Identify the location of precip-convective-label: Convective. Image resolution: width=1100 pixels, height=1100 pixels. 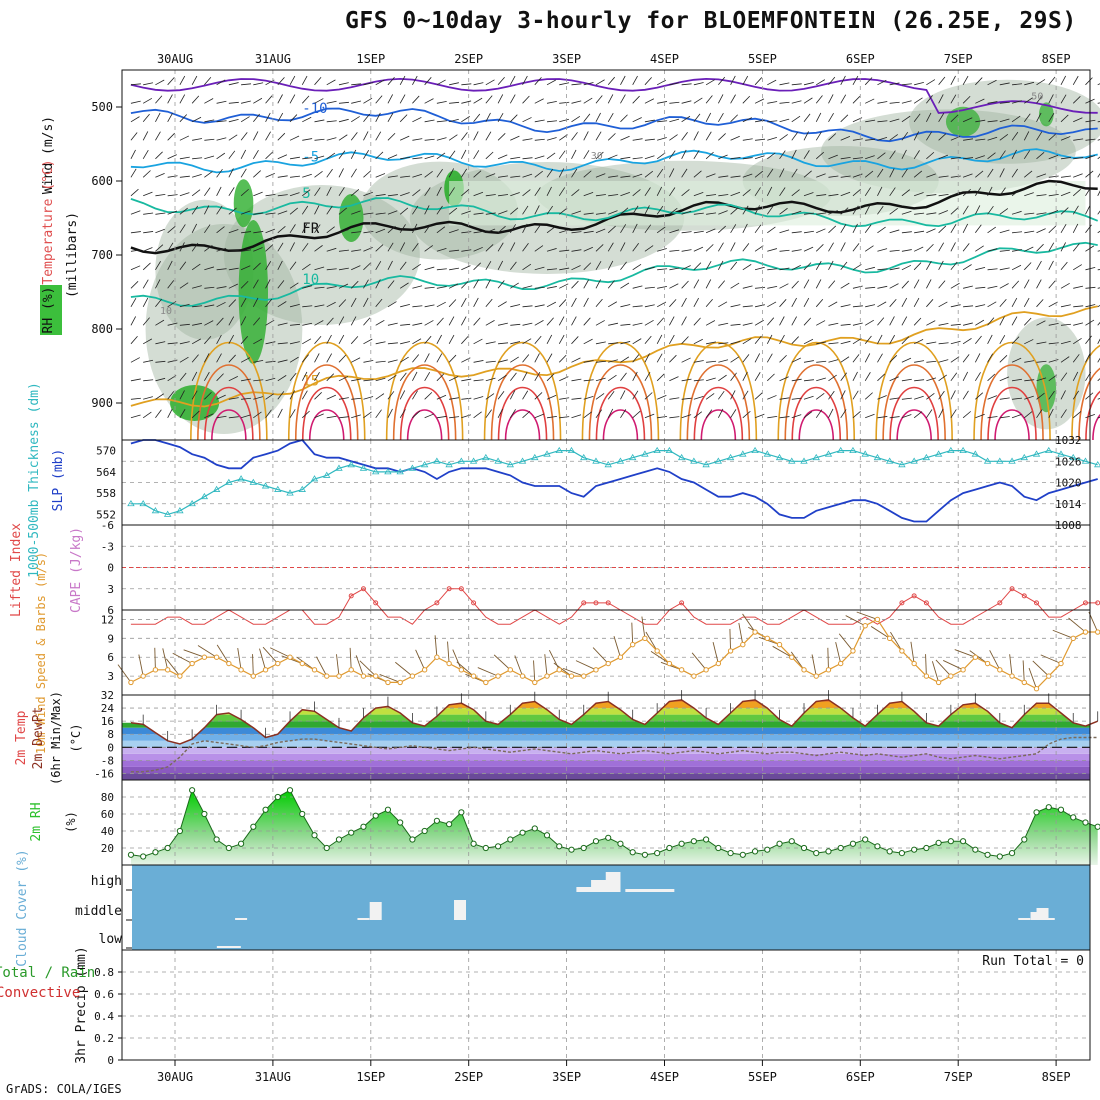
(40, 993).